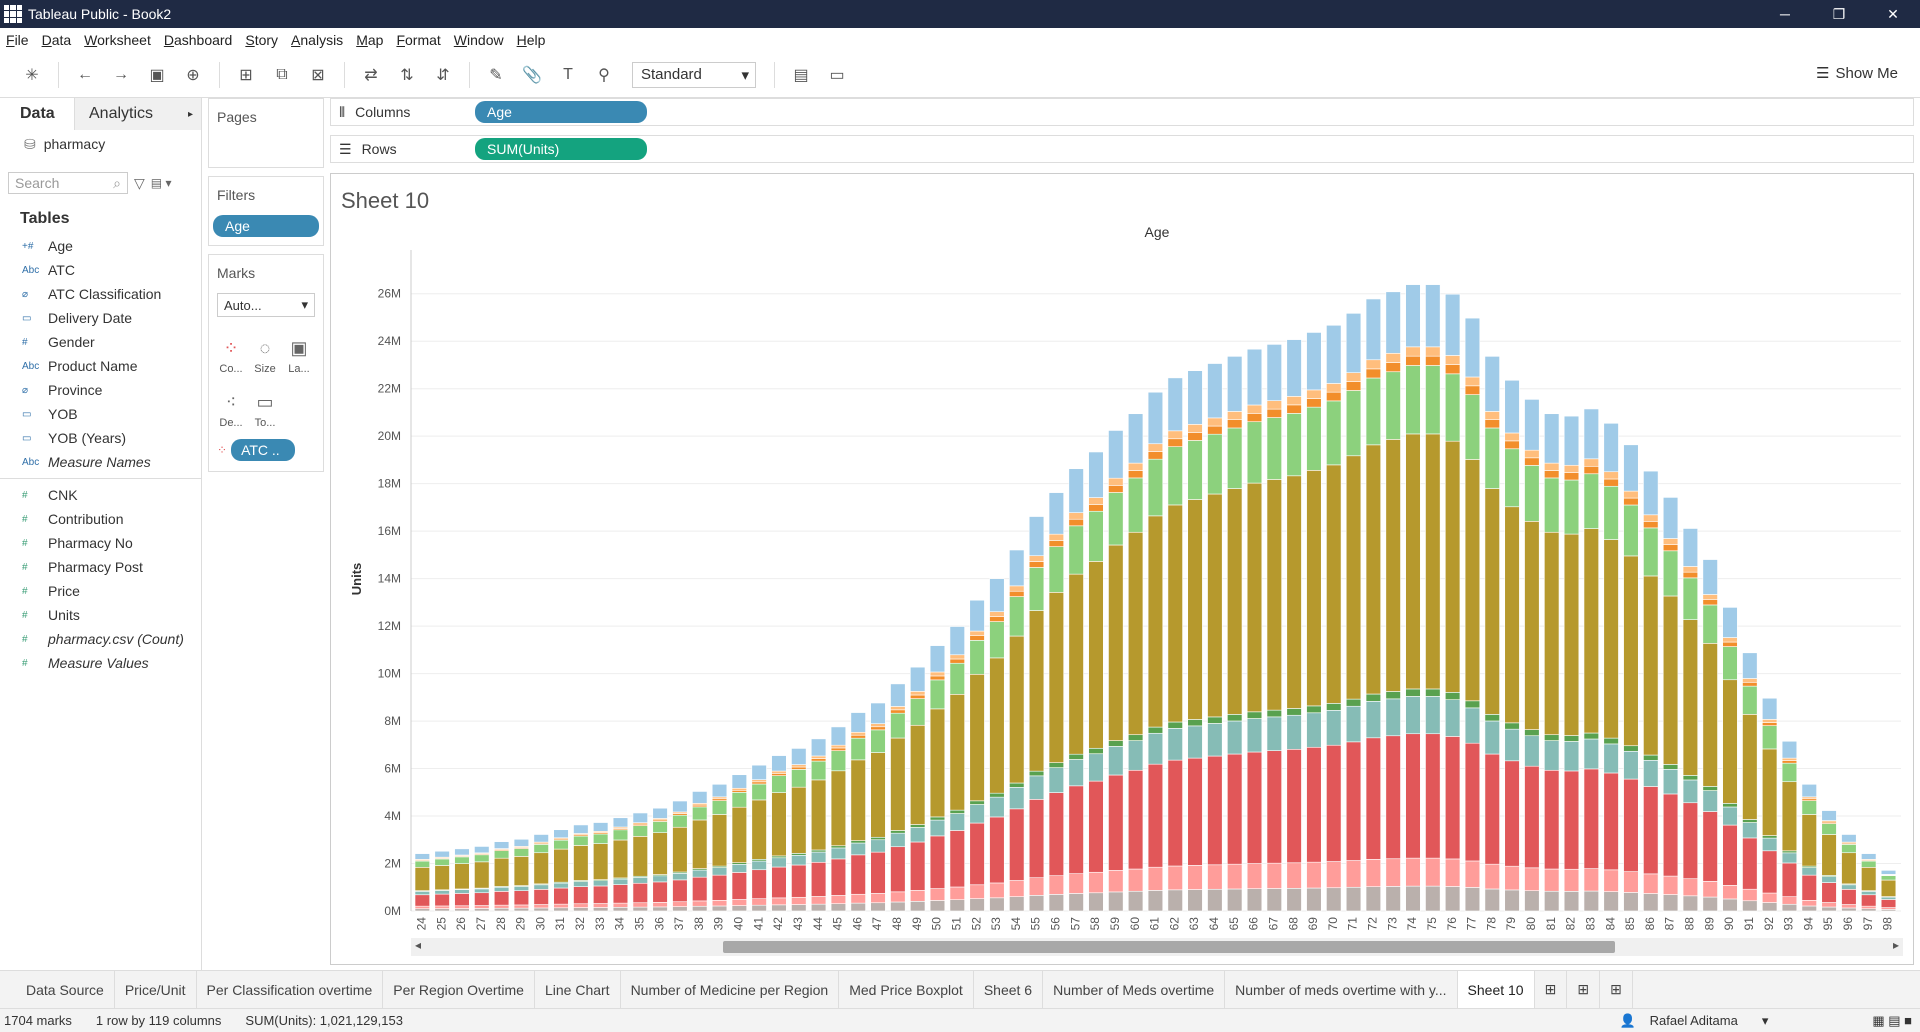 The height and width of the screenshot is (1032, 1920). I want to click on field-item: # Gender, so click(100, 342).